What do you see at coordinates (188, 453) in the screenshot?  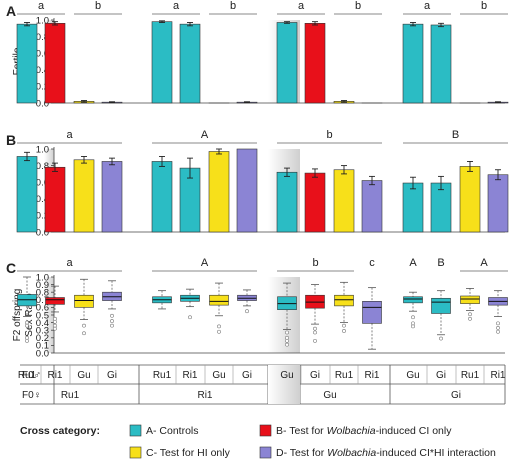 I see `legend-label: C- Test for HI only` at bounding box center [188, 453].